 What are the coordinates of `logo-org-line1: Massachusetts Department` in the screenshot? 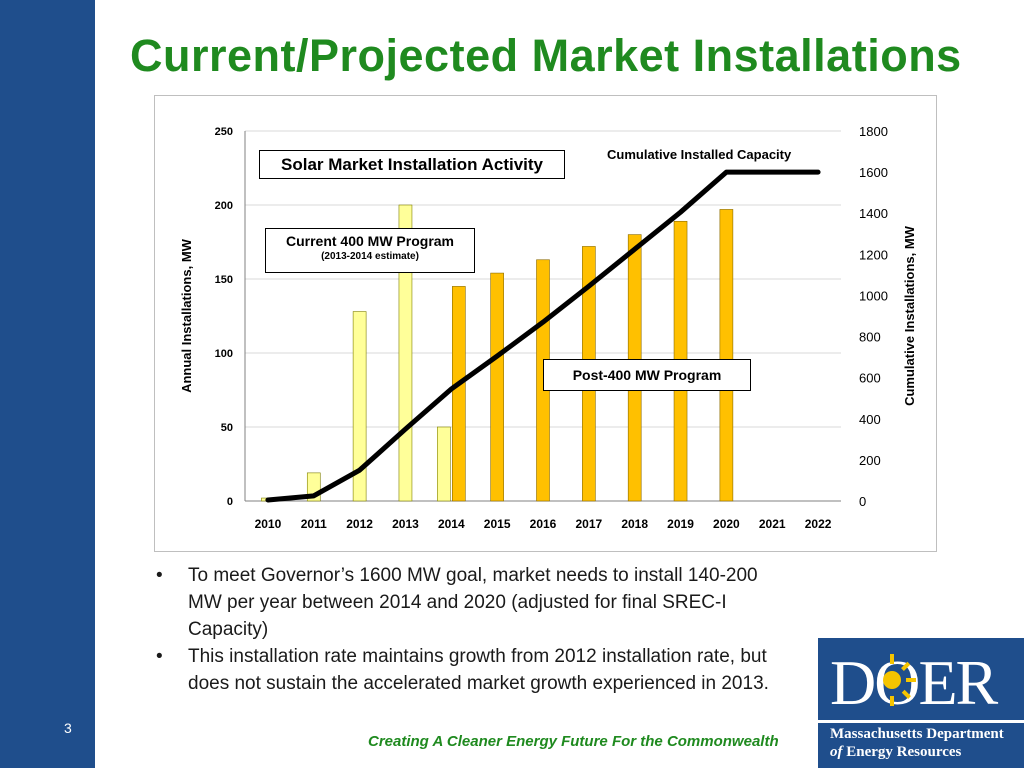 It's located at (917, 734).